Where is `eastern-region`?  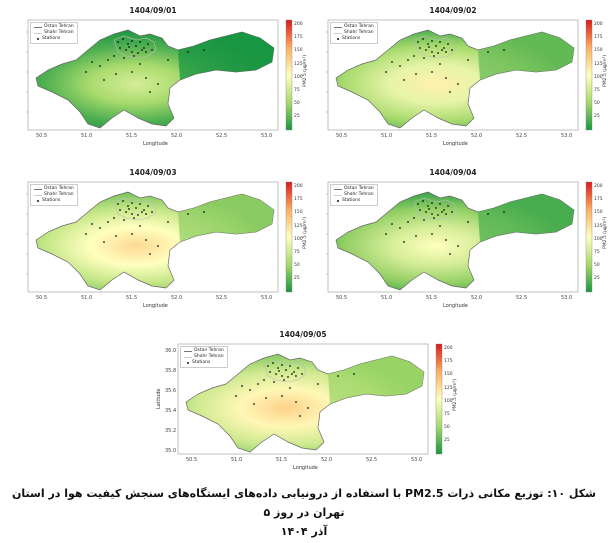
eastern-region is located at coordinates (376, 380).